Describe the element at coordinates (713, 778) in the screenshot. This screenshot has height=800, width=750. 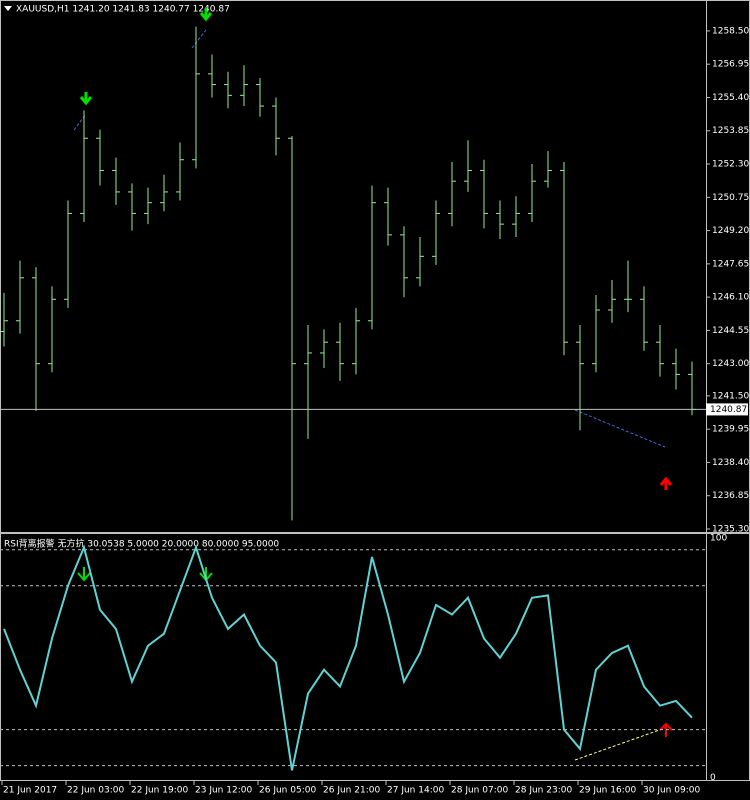
I see `y-tick-label: 0` at that location.